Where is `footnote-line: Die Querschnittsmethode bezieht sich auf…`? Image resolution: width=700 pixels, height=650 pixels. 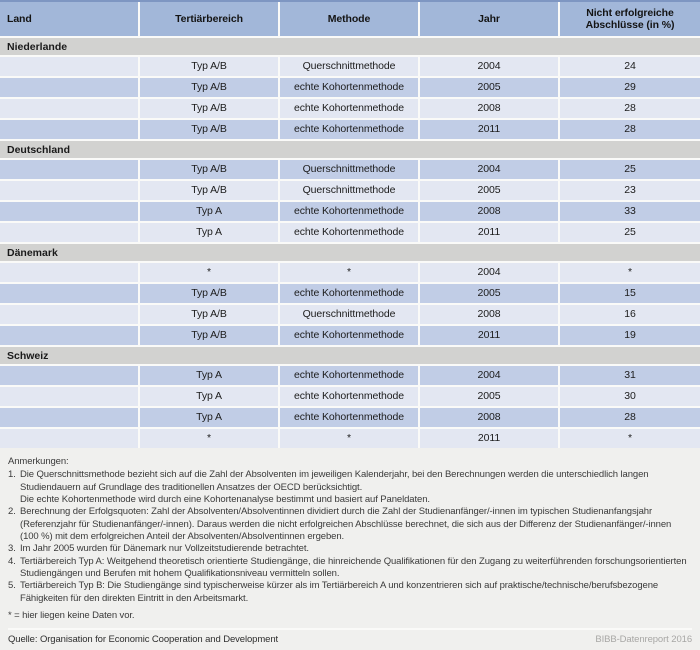
footnote-line: Die Querschnittsmethode bezieht sich auf… is located at coordinates (334, 481).